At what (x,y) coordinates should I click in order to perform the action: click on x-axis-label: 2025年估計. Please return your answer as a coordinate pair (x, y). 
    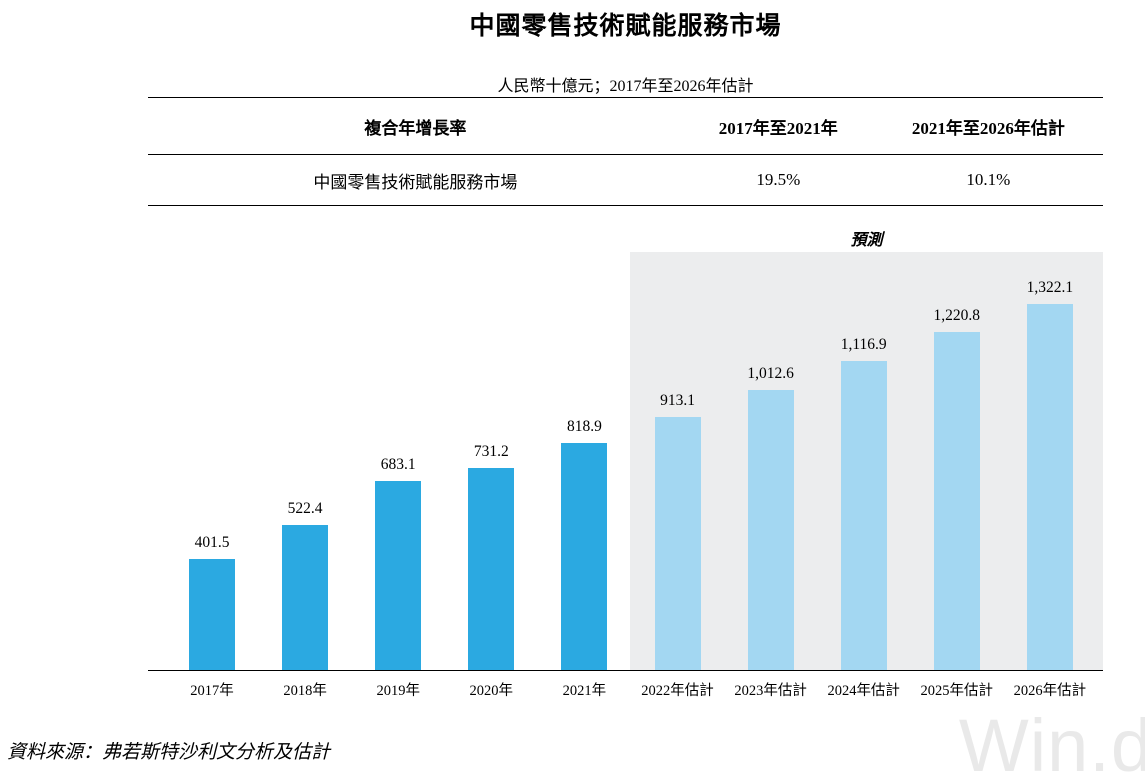
    Looking at the image, I should click on (957, 691).